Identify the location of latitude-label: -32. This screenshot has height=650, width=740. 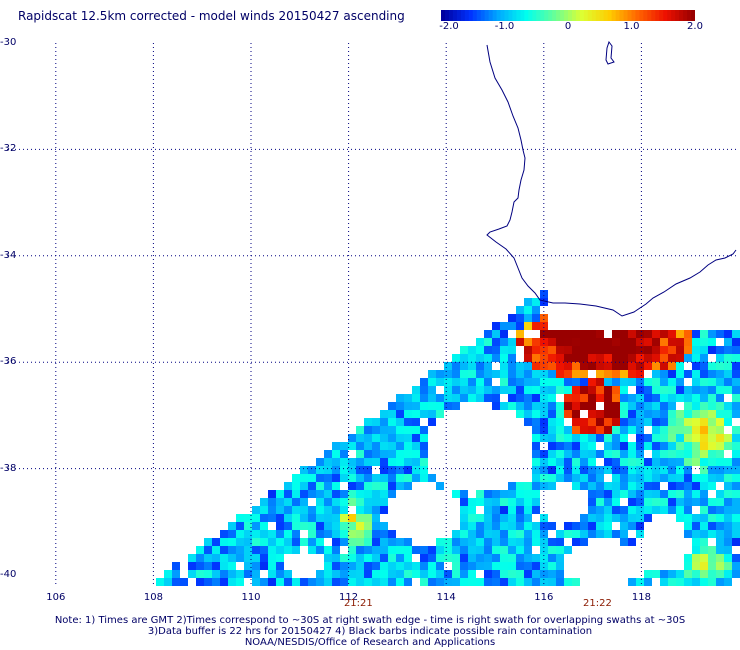
(8, 149).